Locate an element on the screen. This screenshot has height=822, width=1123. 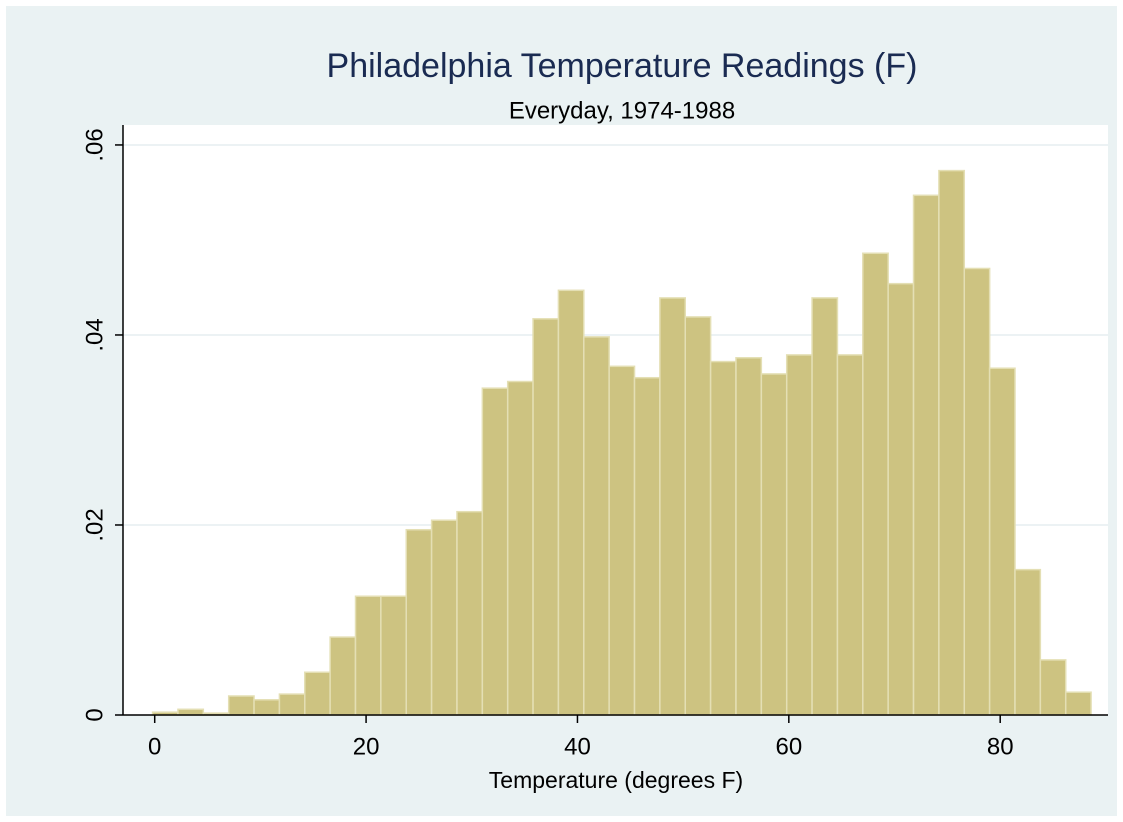
chart-title: Philadelphia Temperature Readings (F) is located at coordinates (622, 66).